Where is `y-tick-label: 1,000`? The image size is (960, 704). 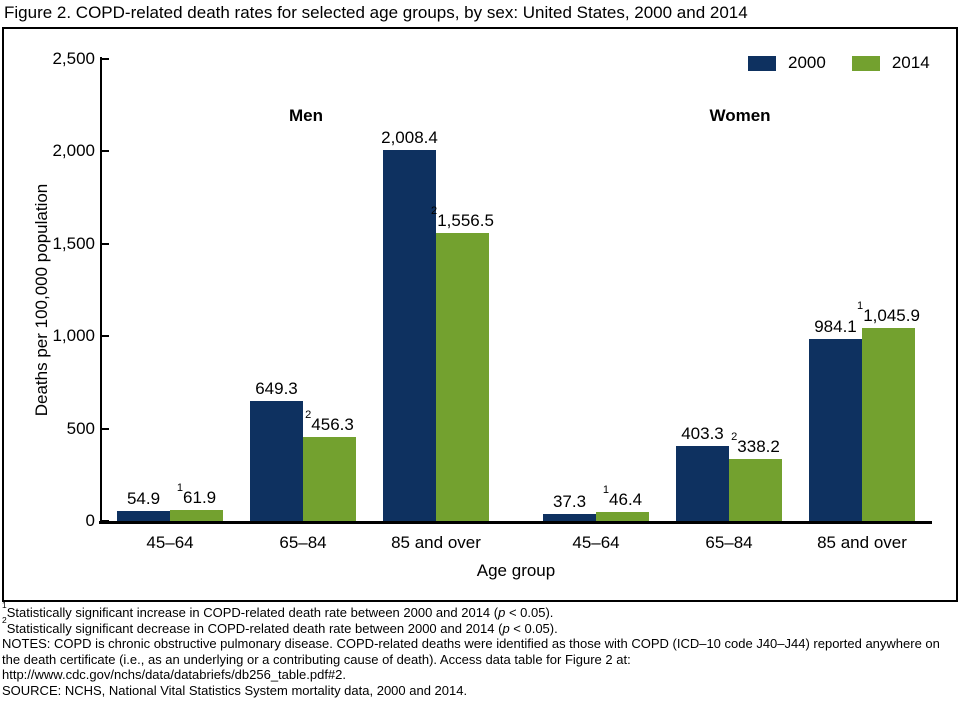
y-tick-label: 1,000 is located at coordinates (73, 336).